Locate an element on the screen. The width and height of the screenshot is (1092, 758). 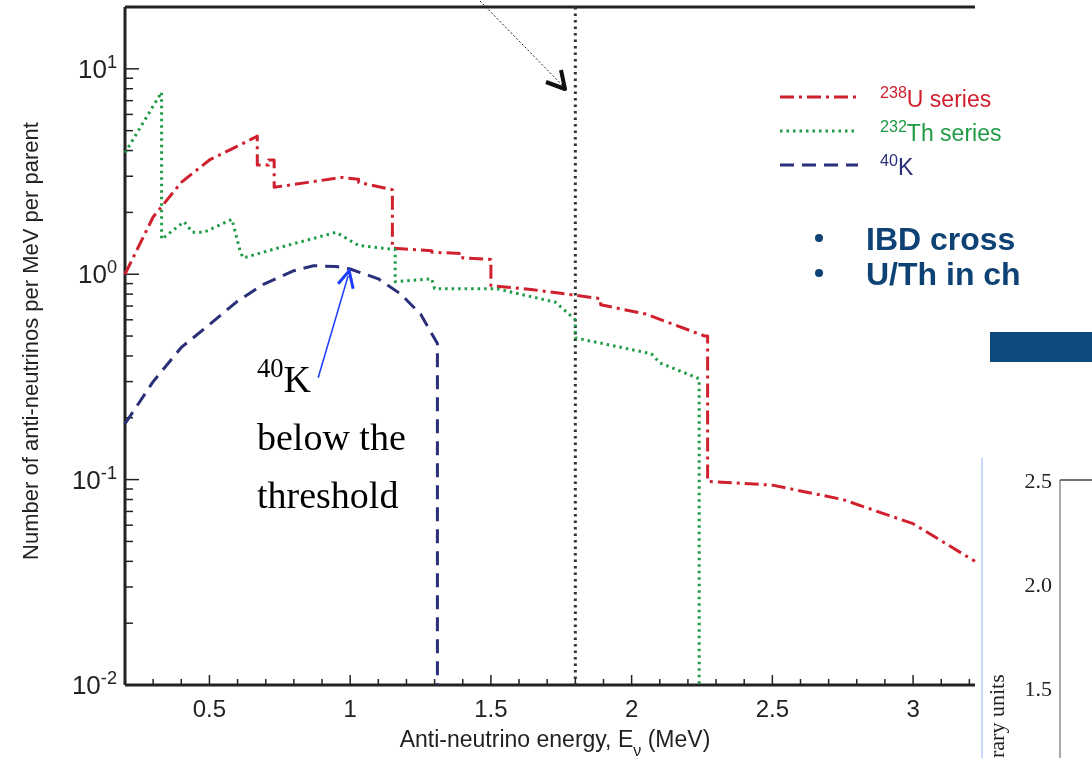
x-tick-label: 1 is located at coordinates (350, 708).